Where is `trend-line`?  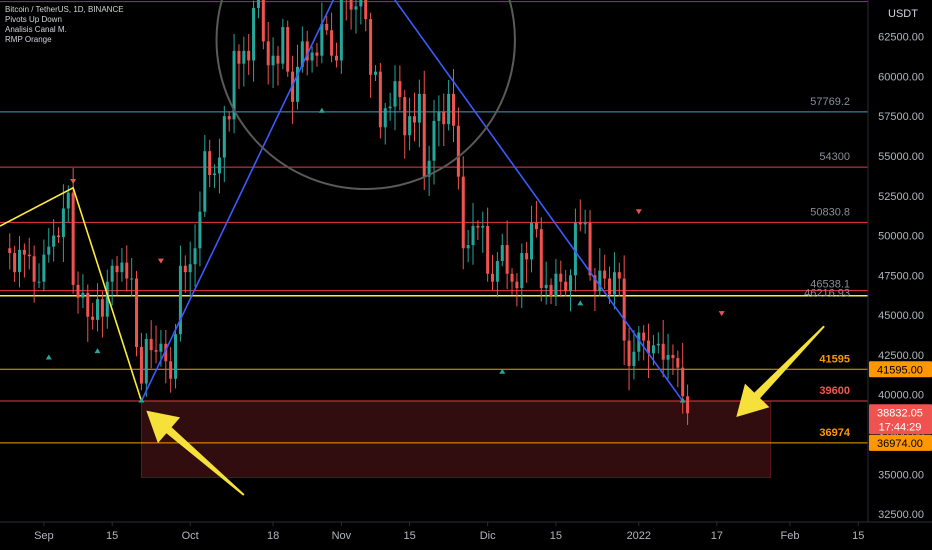
trend-line is located at coordinates (71, 294).